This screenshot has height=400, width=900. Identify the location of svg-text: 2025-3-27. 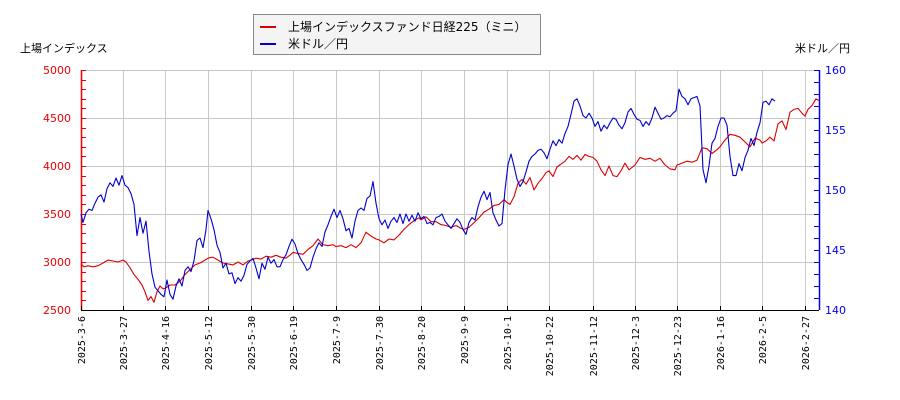
(124, 343).